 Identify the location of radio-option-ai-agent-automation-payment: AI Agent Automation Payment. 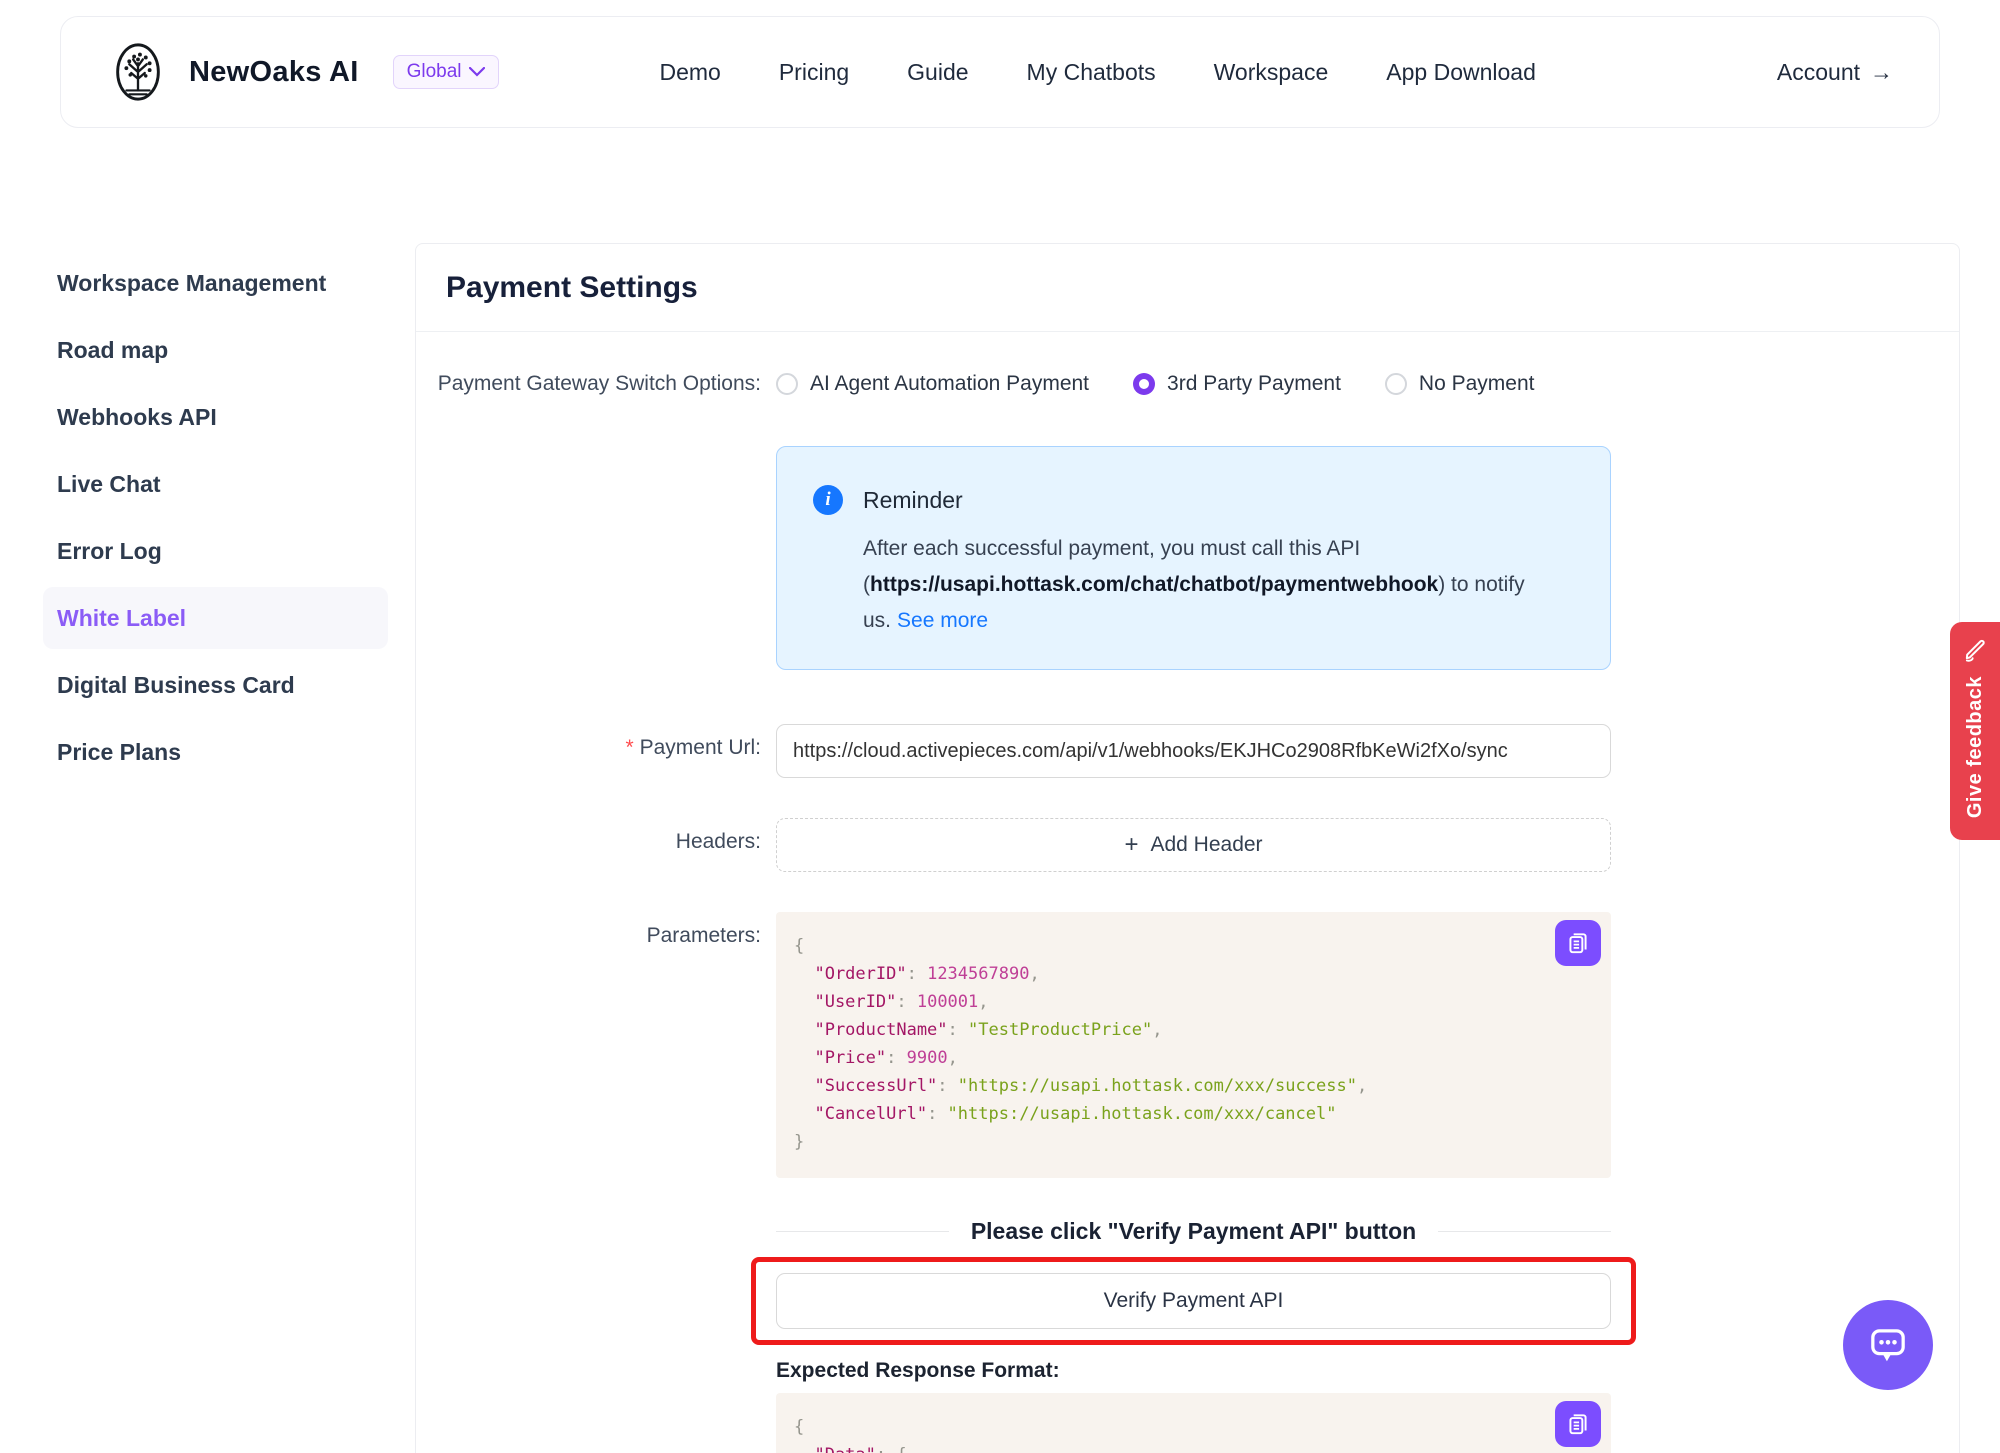
(932, 384).